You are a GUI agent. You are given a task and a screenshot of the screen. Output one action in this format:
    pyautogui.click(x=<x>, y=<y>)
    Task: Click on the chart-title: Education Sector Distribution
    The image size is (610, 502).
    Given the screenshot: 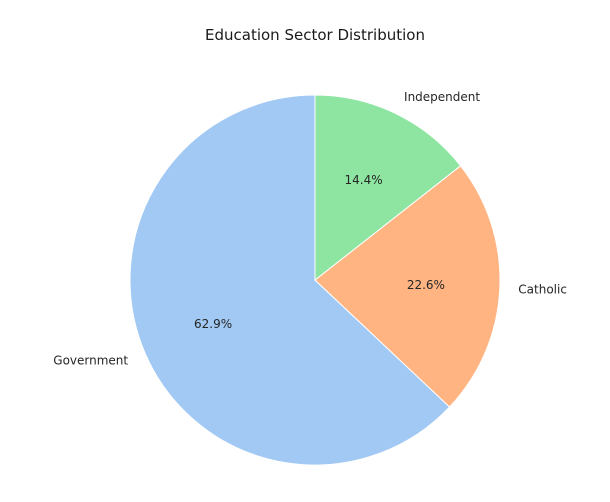 What is the action you would take?
    pyautogui.click(x=315, y=35)
    